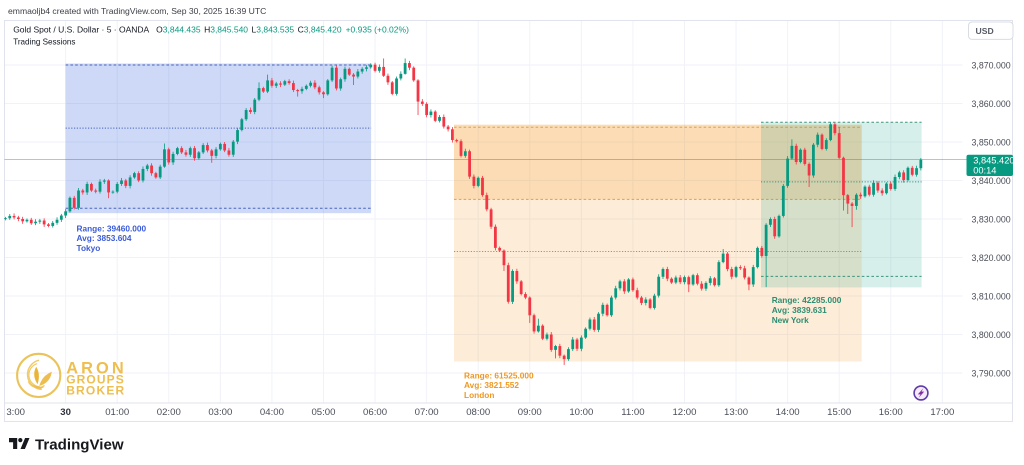 Image resolution: width=1024 pixels, height=465 pixels. What do you see at coordinates (530, 412) in the screenshot?
I see `svg-text: 09:00` at bounding box center [530, 412].